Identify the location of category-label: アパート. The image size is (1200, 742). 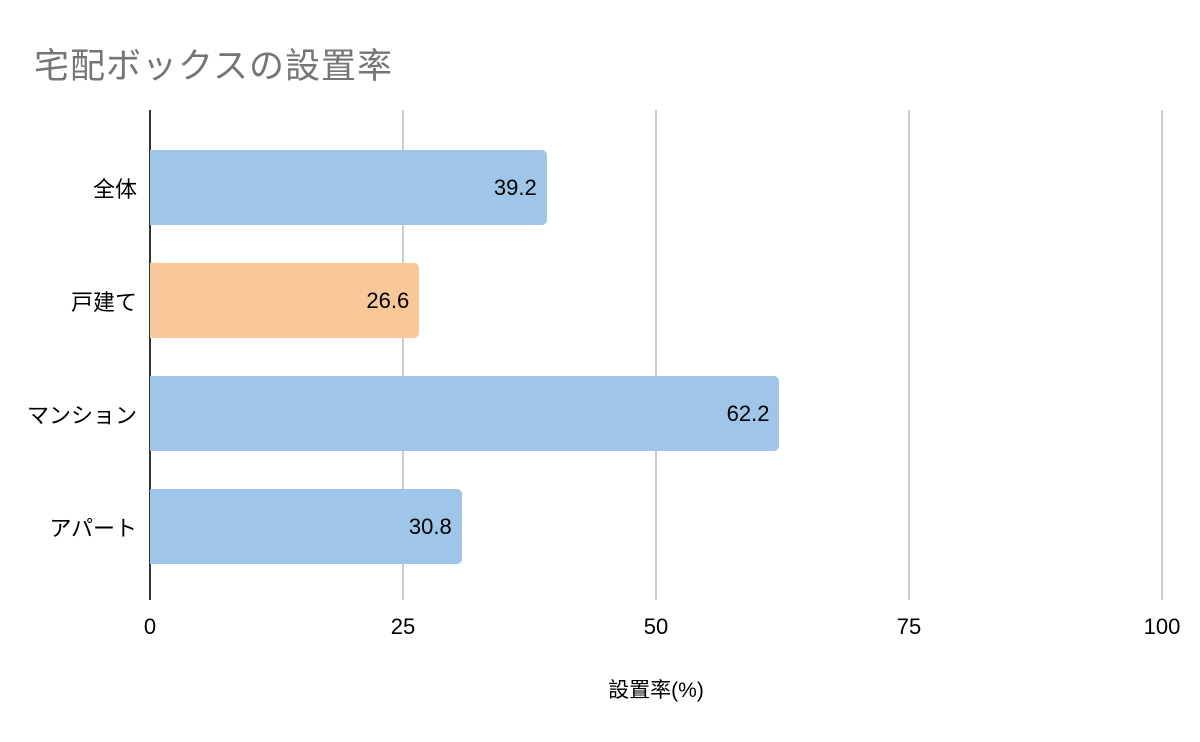
(93, 528).